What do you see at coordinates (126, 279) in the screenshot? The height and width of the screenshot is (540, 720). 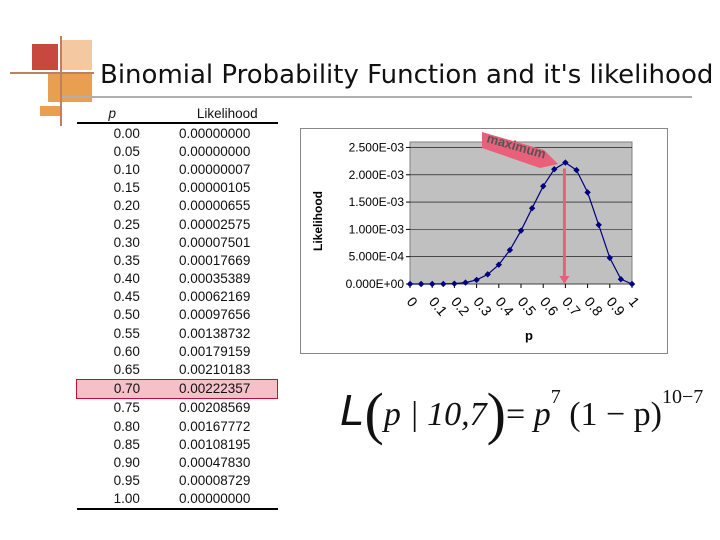 I see `cell-p: 0.40` at bounding box center [126, 279].